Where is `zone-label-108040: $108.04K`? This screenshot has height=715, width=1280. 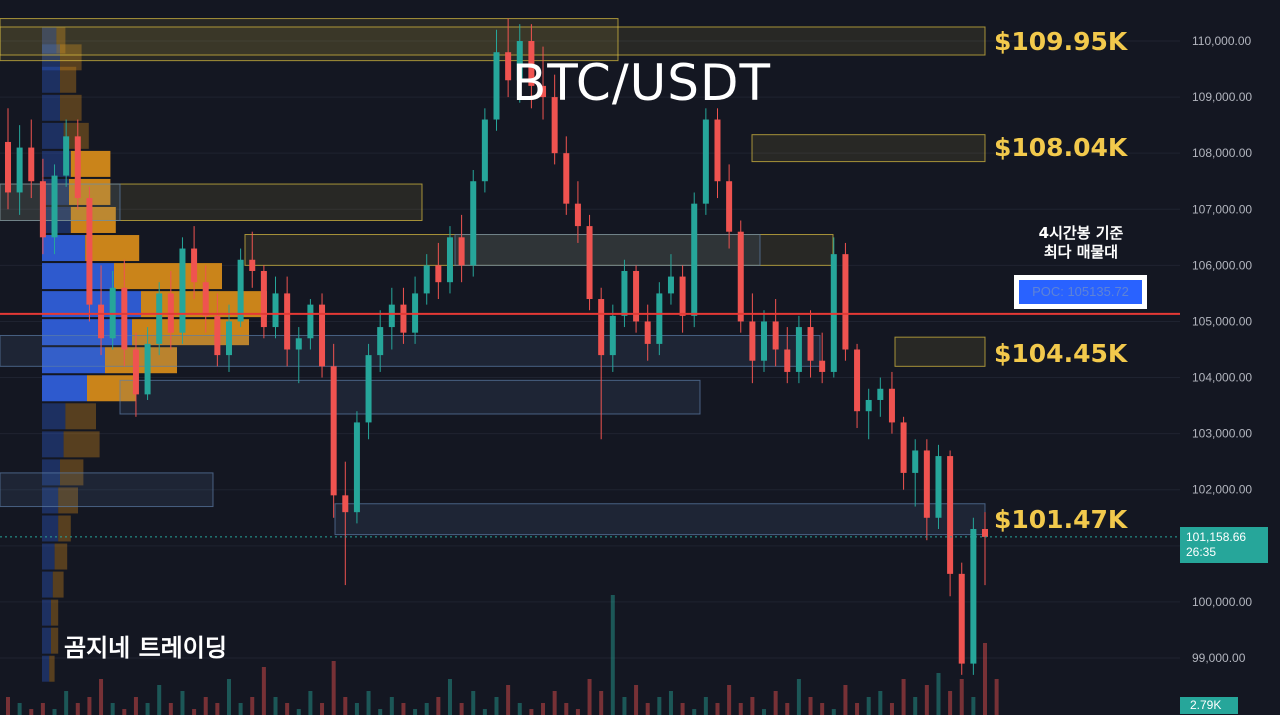
zone-label-108040: $108.04K is located at coordinates (1061, 147).